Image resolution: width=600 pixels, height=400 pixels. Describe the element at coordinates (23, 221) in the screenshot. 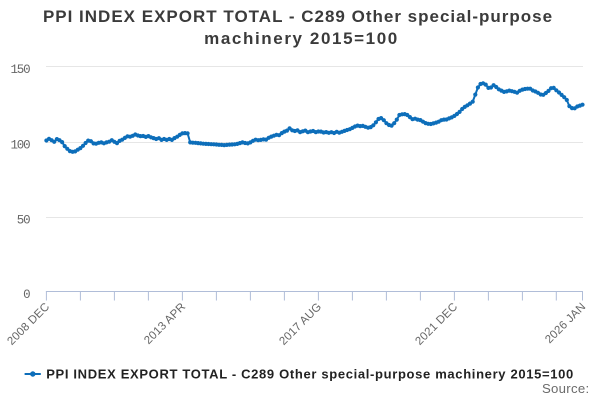

I see `svg-text: 50` at that location.